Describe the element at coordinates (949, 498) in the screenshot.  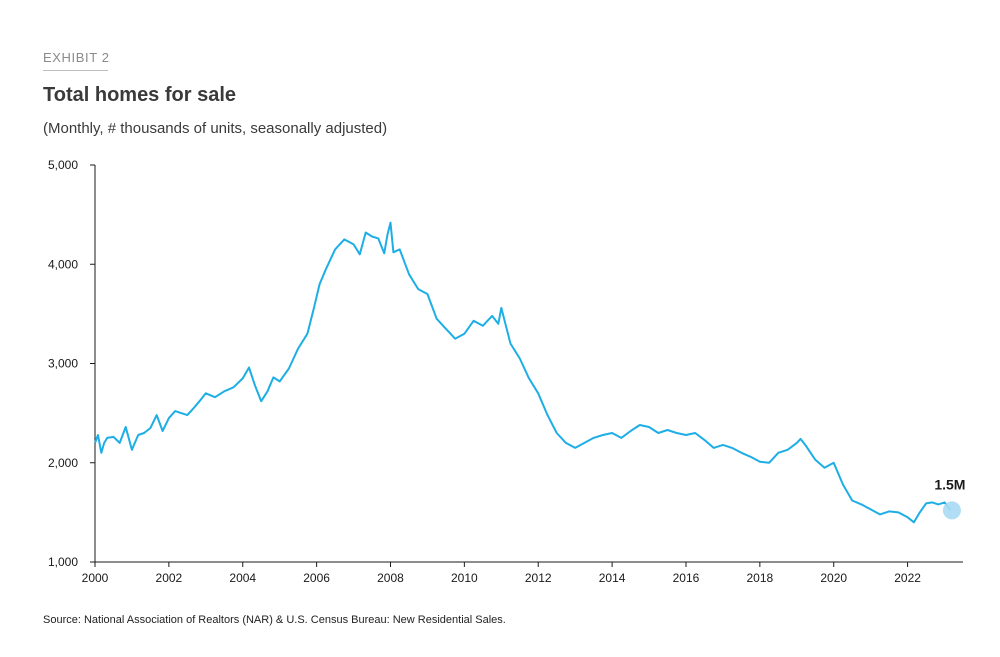
I see `chart-annotation: 1.5M` at that location.